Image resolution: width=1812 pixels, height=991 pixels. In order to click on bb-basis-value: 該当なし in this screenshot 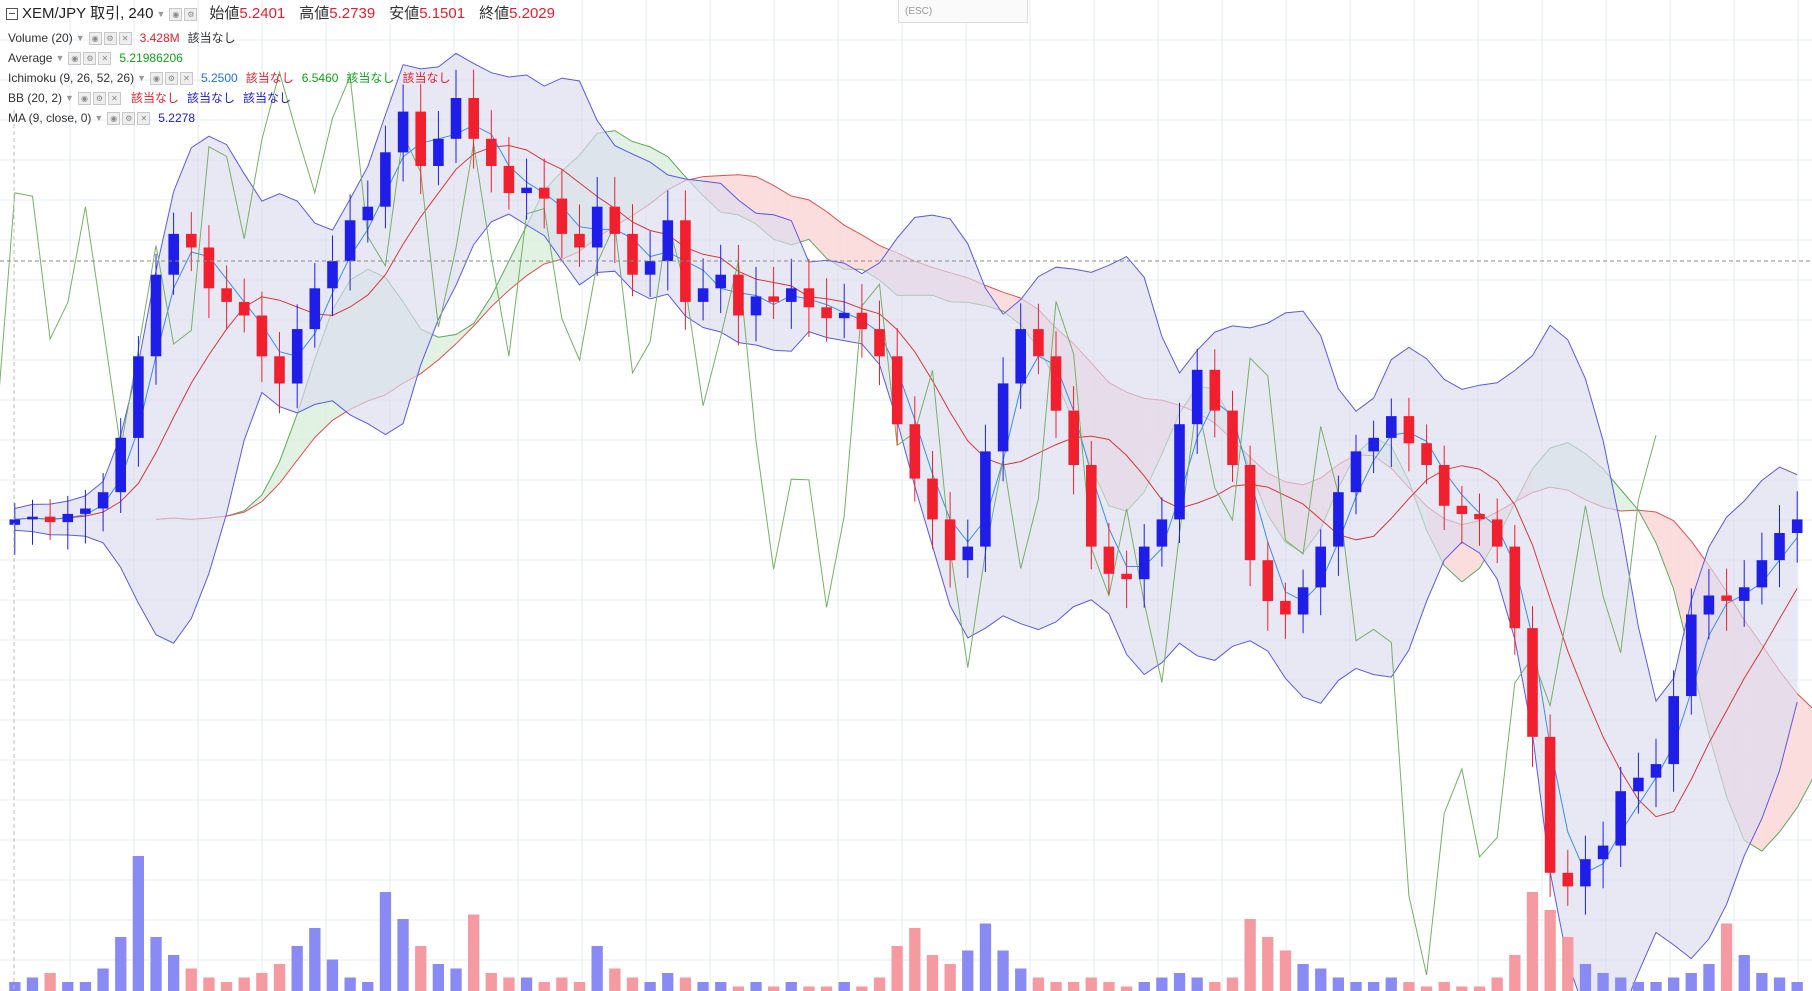, I will do `click(154, 98)`.